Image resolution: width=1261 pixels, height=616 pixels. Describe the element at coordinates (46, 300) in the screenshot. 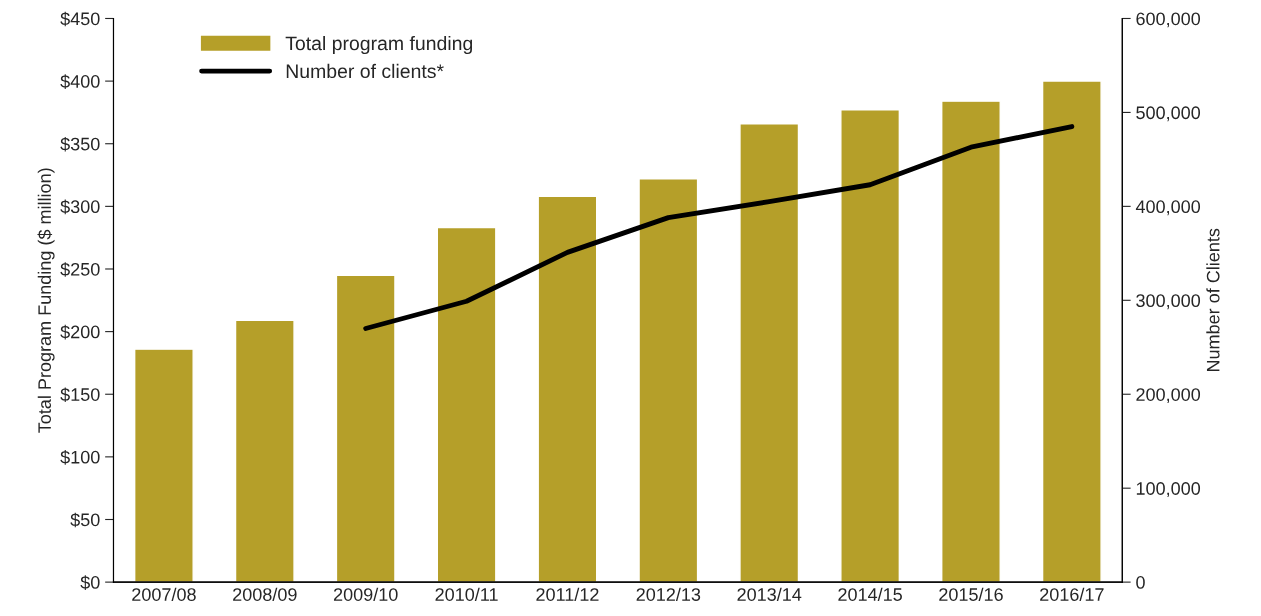

I see `y-axis-title: Total Program Funding ($ million)` at that location.